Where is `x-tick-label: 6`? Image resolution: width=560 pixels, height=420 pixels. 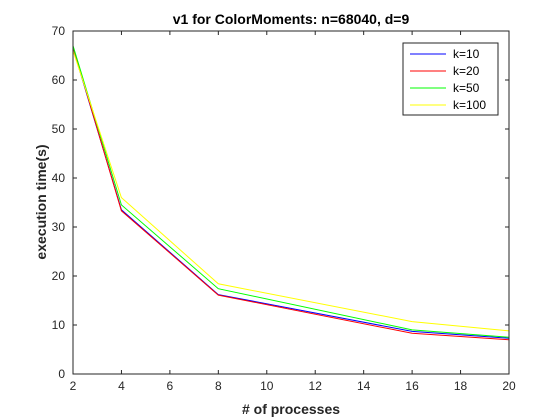
x-tick-label: 6 is located at coordinates (170, 386).